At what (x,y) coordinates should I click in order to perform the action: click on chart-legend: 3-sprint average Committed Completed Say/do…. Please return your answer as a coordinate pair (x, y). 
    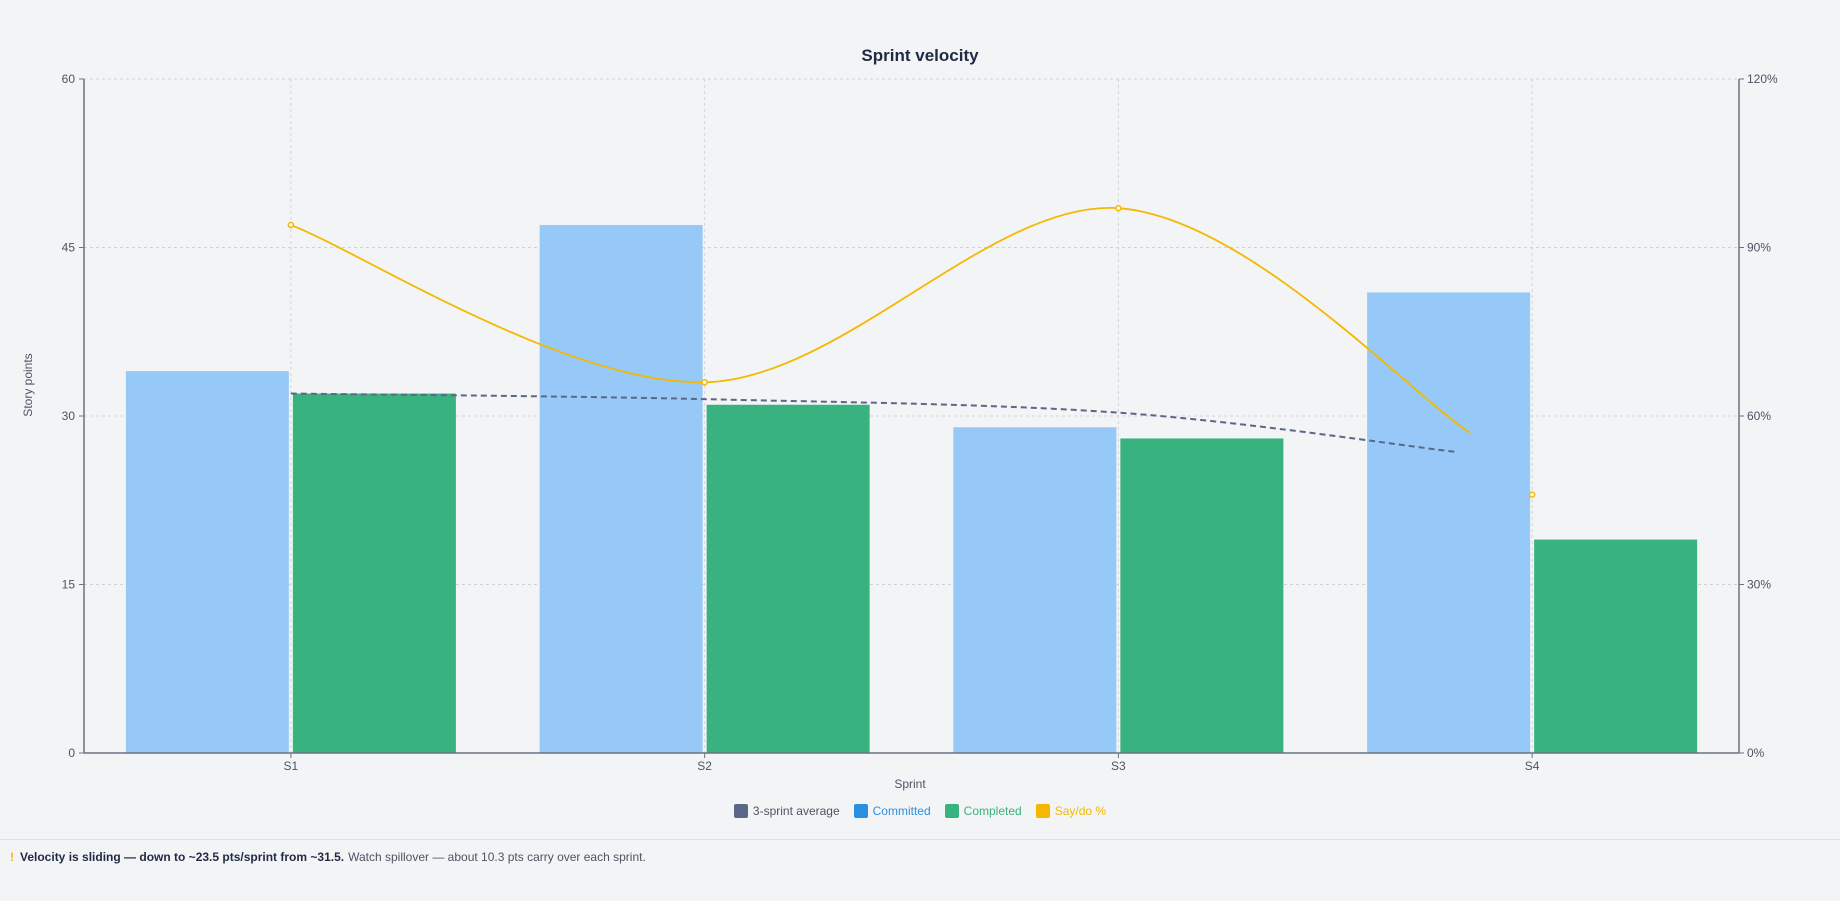
    Looking at the image, I should click on (920, 811).